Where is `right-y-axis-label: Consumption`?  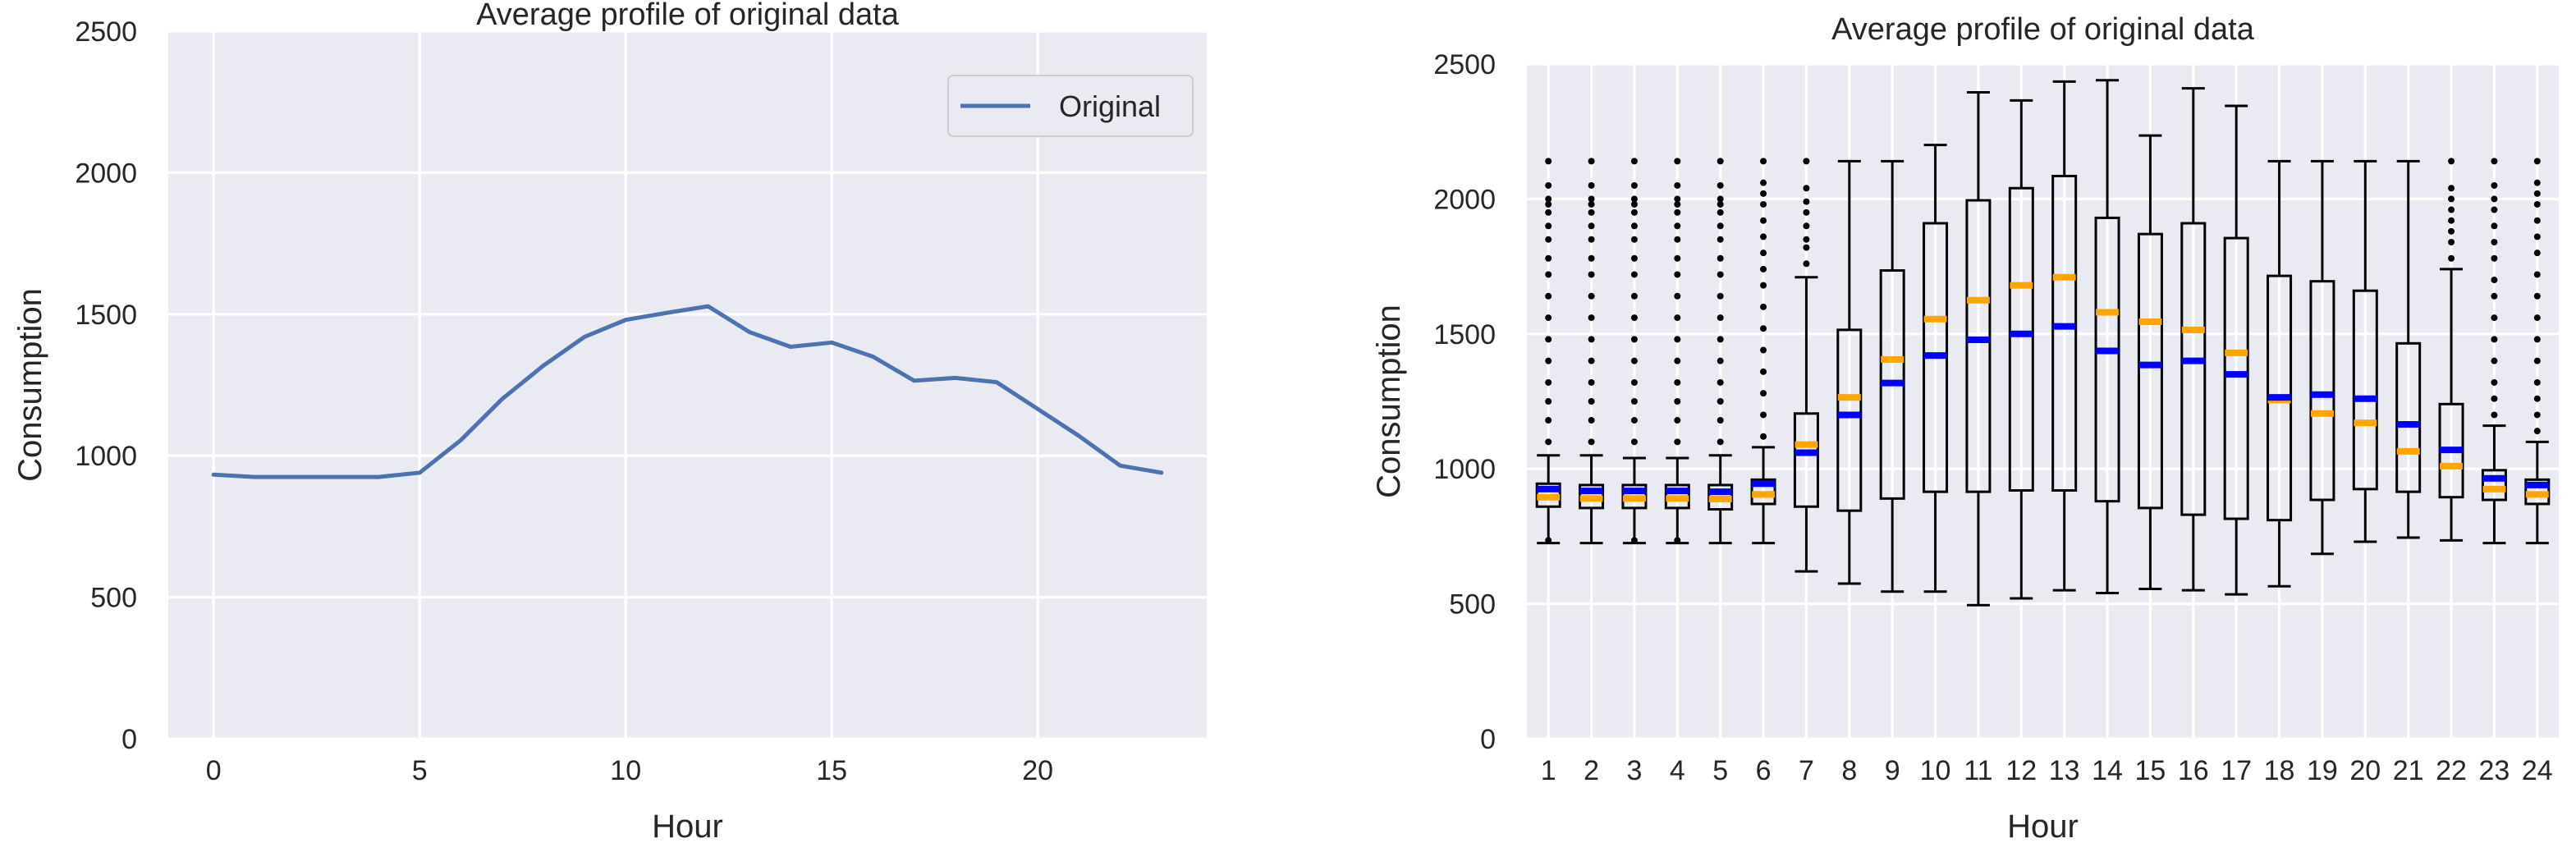
right-y-axis-label: Consumption is located at coordinates (1389, 401).